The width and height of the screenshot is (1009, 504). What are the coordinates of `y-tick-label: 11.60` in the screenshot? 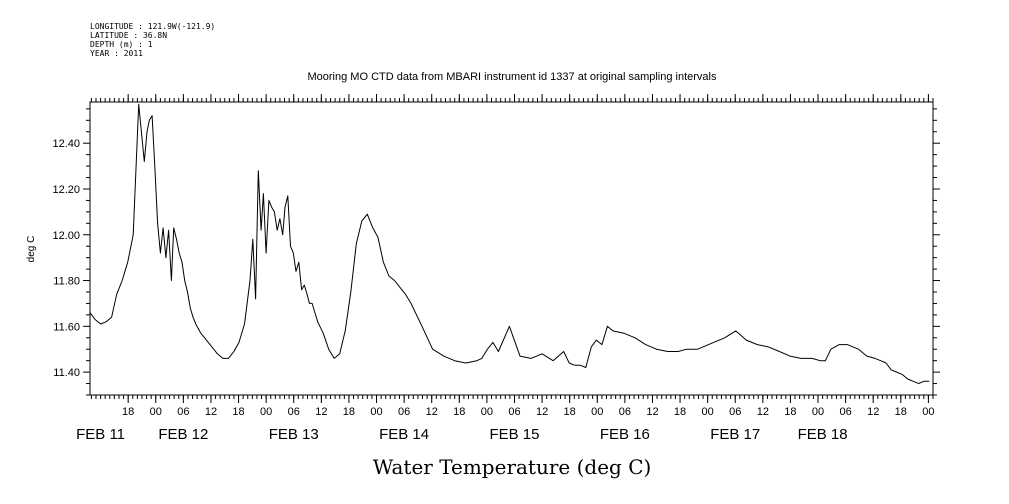 It's located at (66, 327).